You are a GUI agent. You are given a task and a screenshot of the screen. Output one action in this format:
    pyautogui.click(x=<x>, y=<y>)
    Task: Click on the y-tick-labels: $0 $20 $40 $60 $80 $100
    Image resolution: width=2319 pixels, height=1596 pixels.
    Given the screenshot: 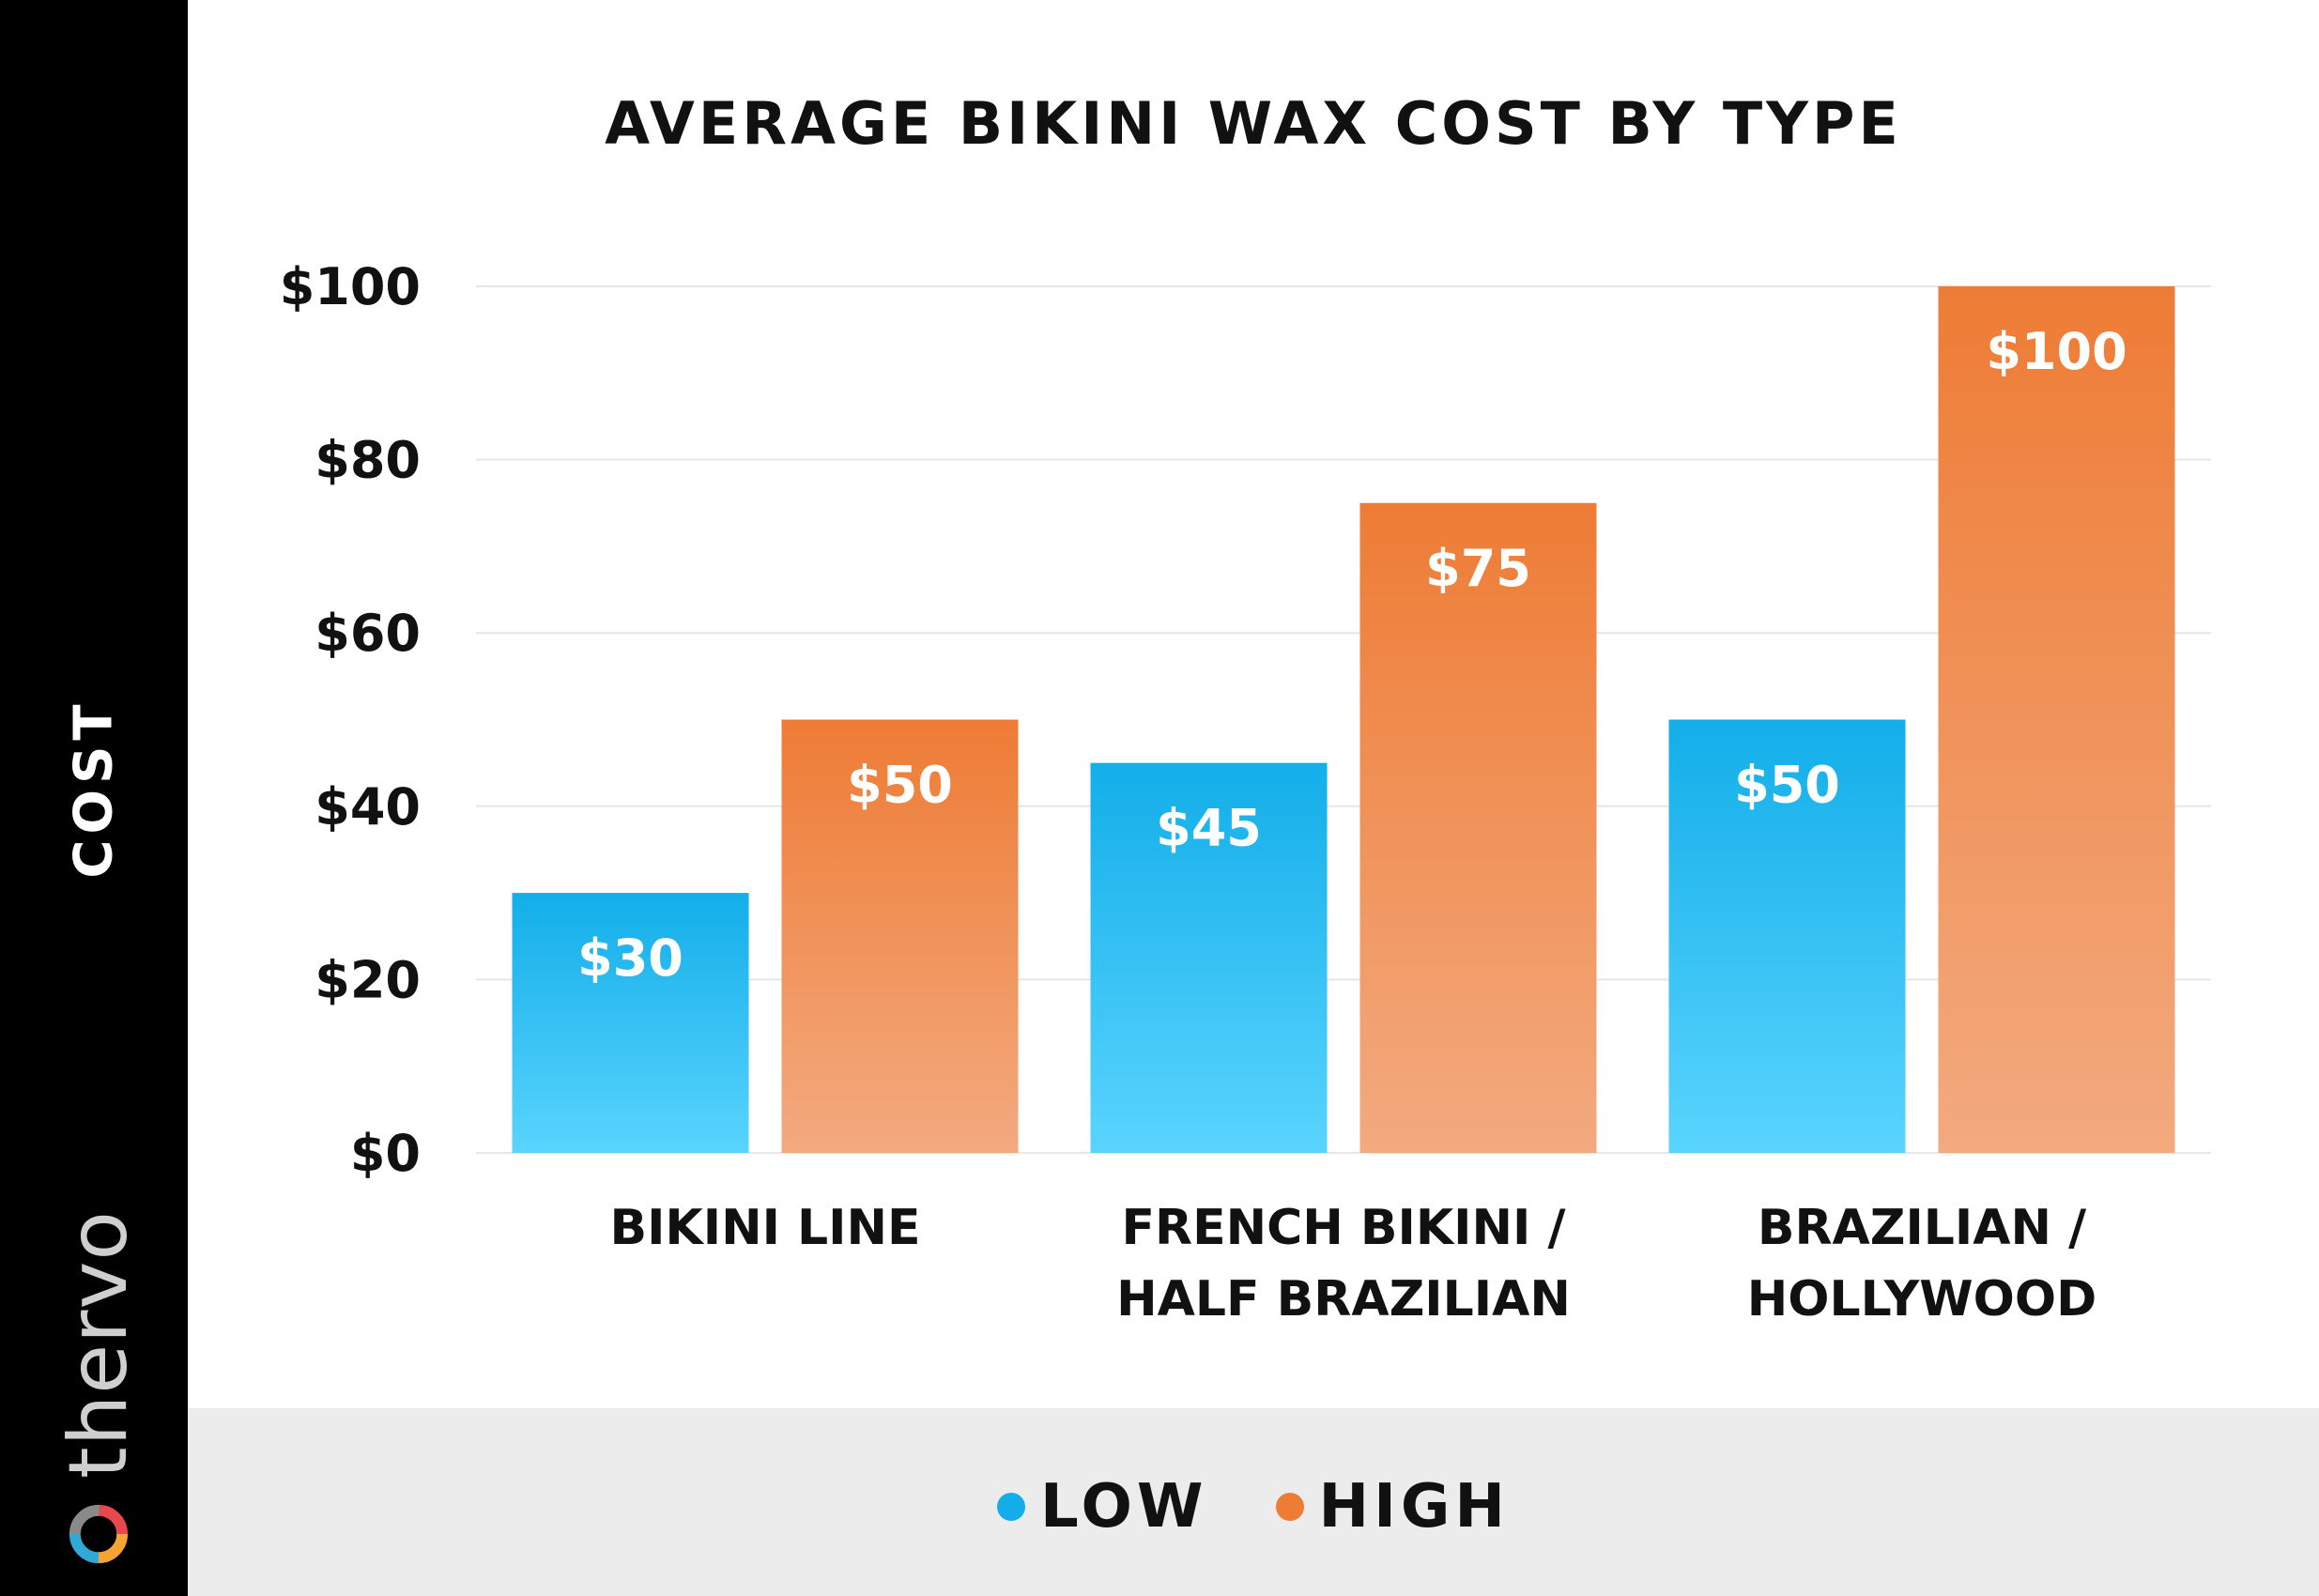 What is the action you would take?
    pyautogui.click(x=351, y=720)
    